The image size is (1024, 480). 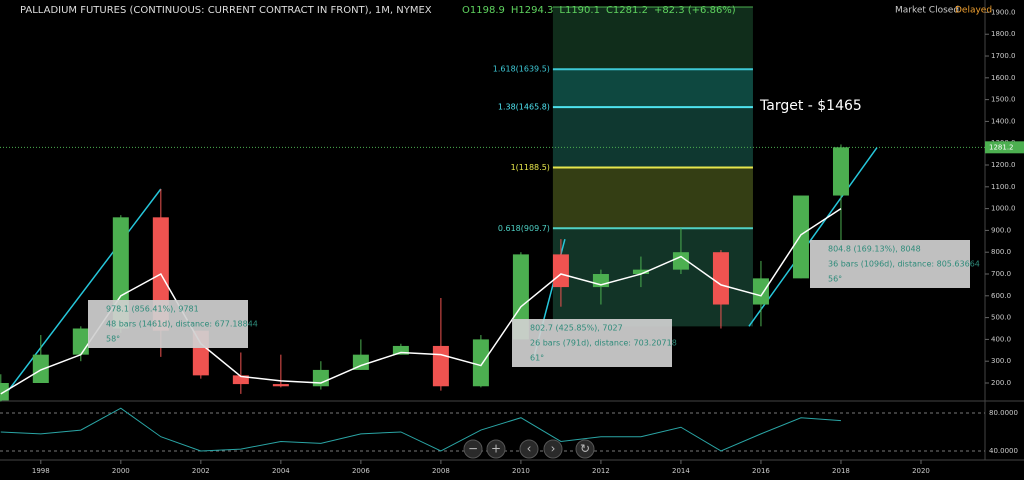 What do you see at coordinates (361, 471) in the screenshot?
I see `x-tick-label: 2006` at bounding box center [361, 471].